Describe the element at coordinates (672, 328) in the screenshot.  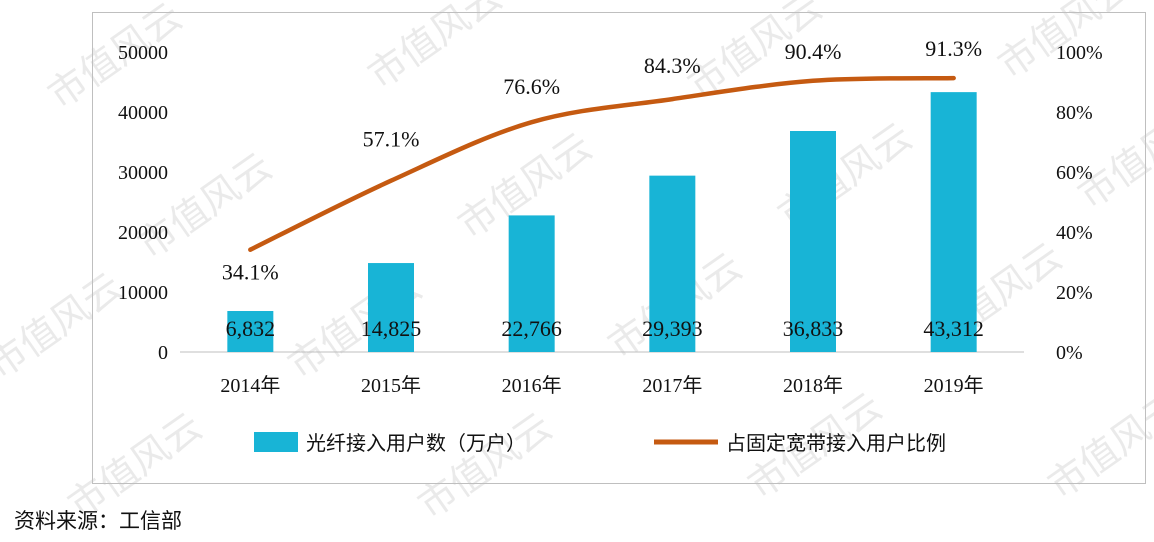
I see `bar-data-label: 29,393` at that location.